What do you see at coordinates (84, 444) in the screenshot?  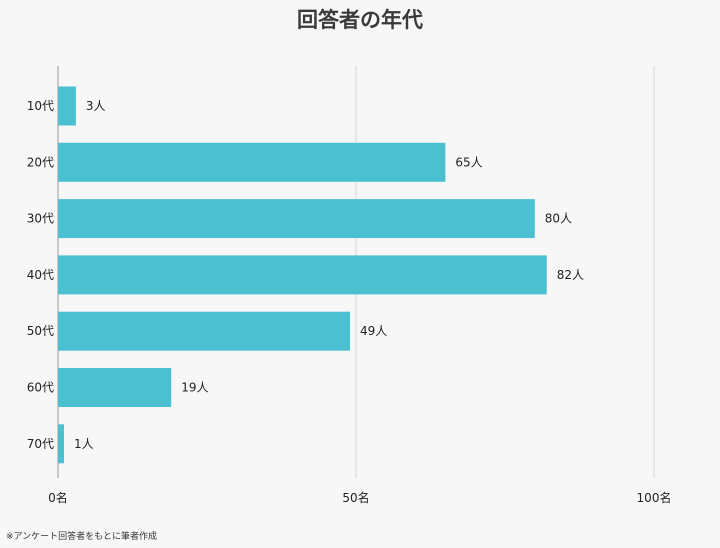 I see `data-label: 1人` at bounding box center [84, 444].